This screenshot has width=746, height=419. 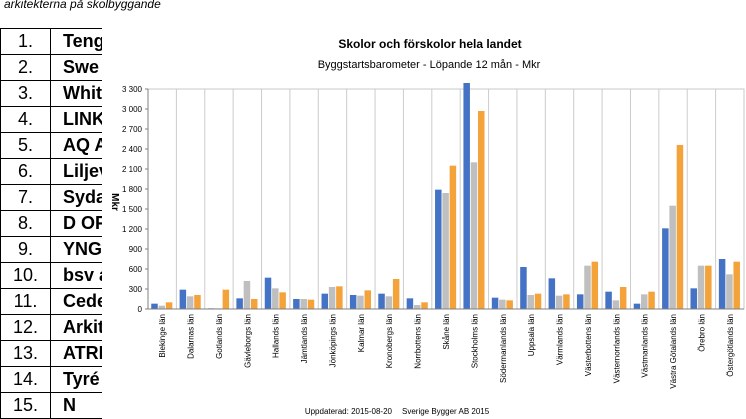 I want to click on ranking-row: 10. bsv a, so click(x=65, y=275).